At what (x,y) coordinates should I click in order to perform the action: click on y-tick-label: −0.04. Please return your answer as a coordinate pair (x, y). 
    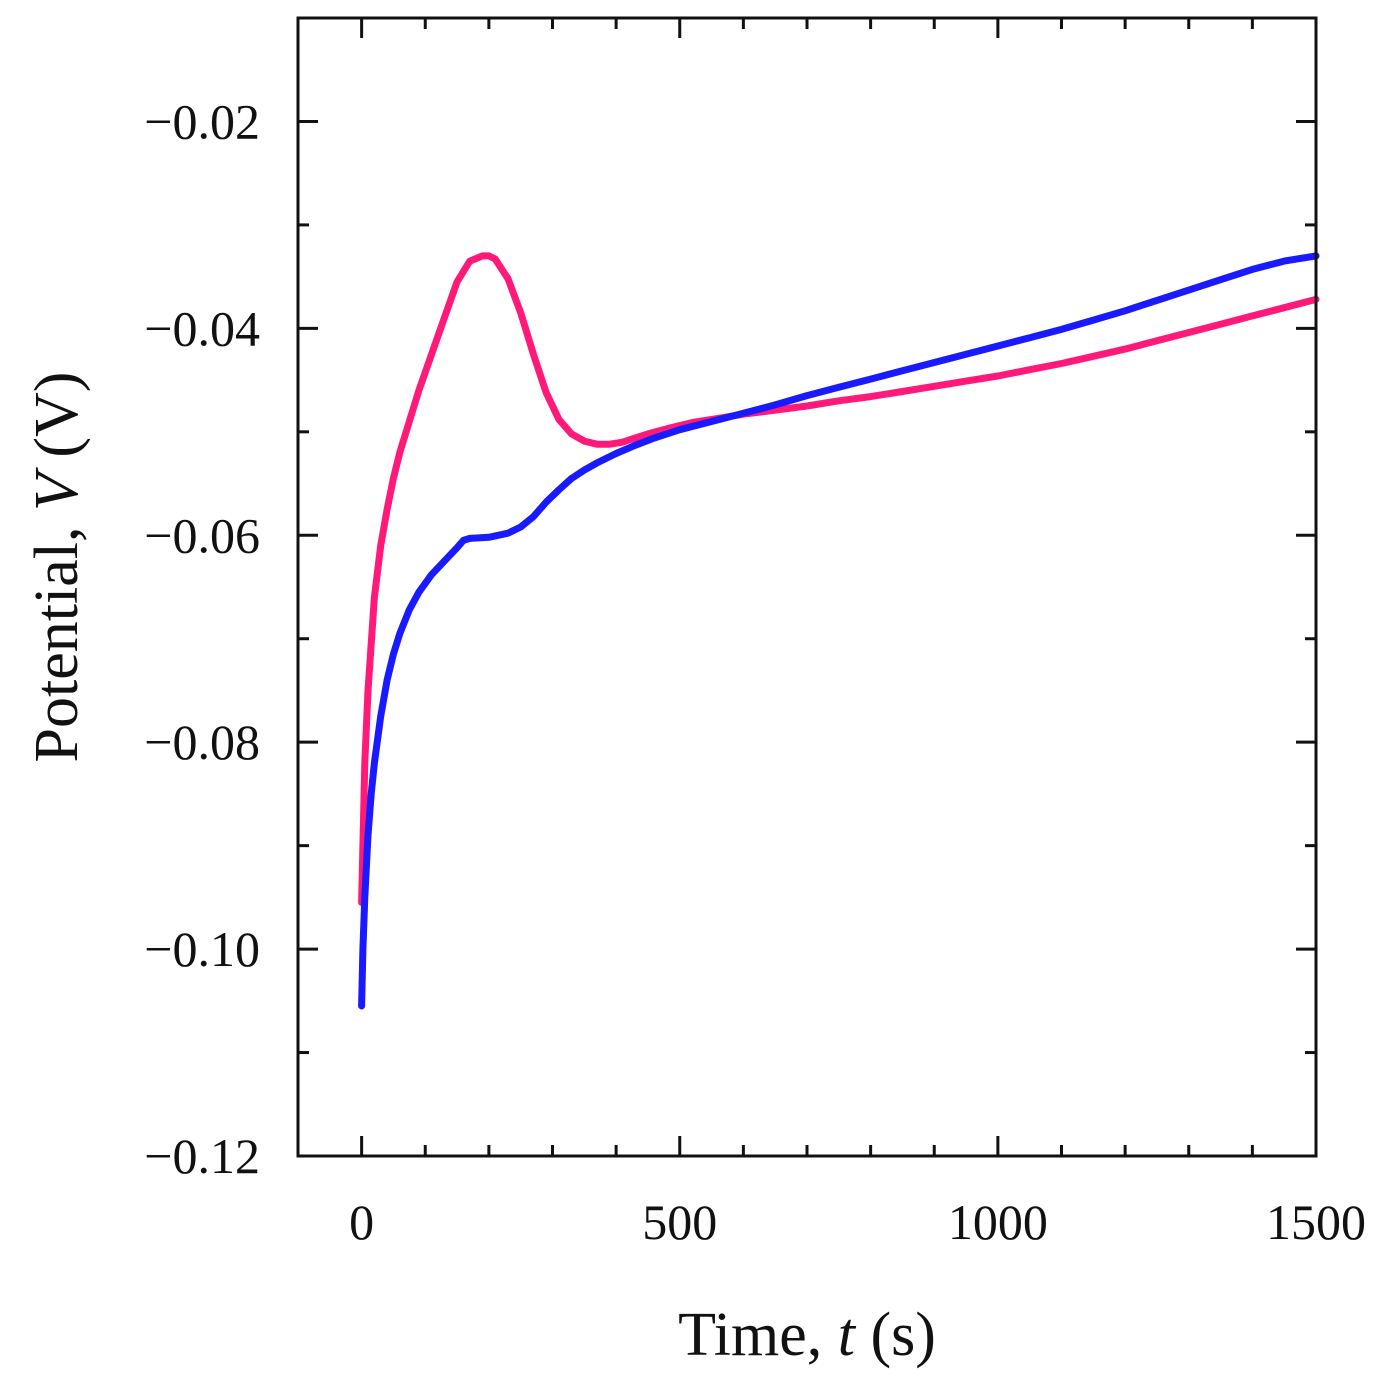
    Looking at the image, I should click on (202, 328).